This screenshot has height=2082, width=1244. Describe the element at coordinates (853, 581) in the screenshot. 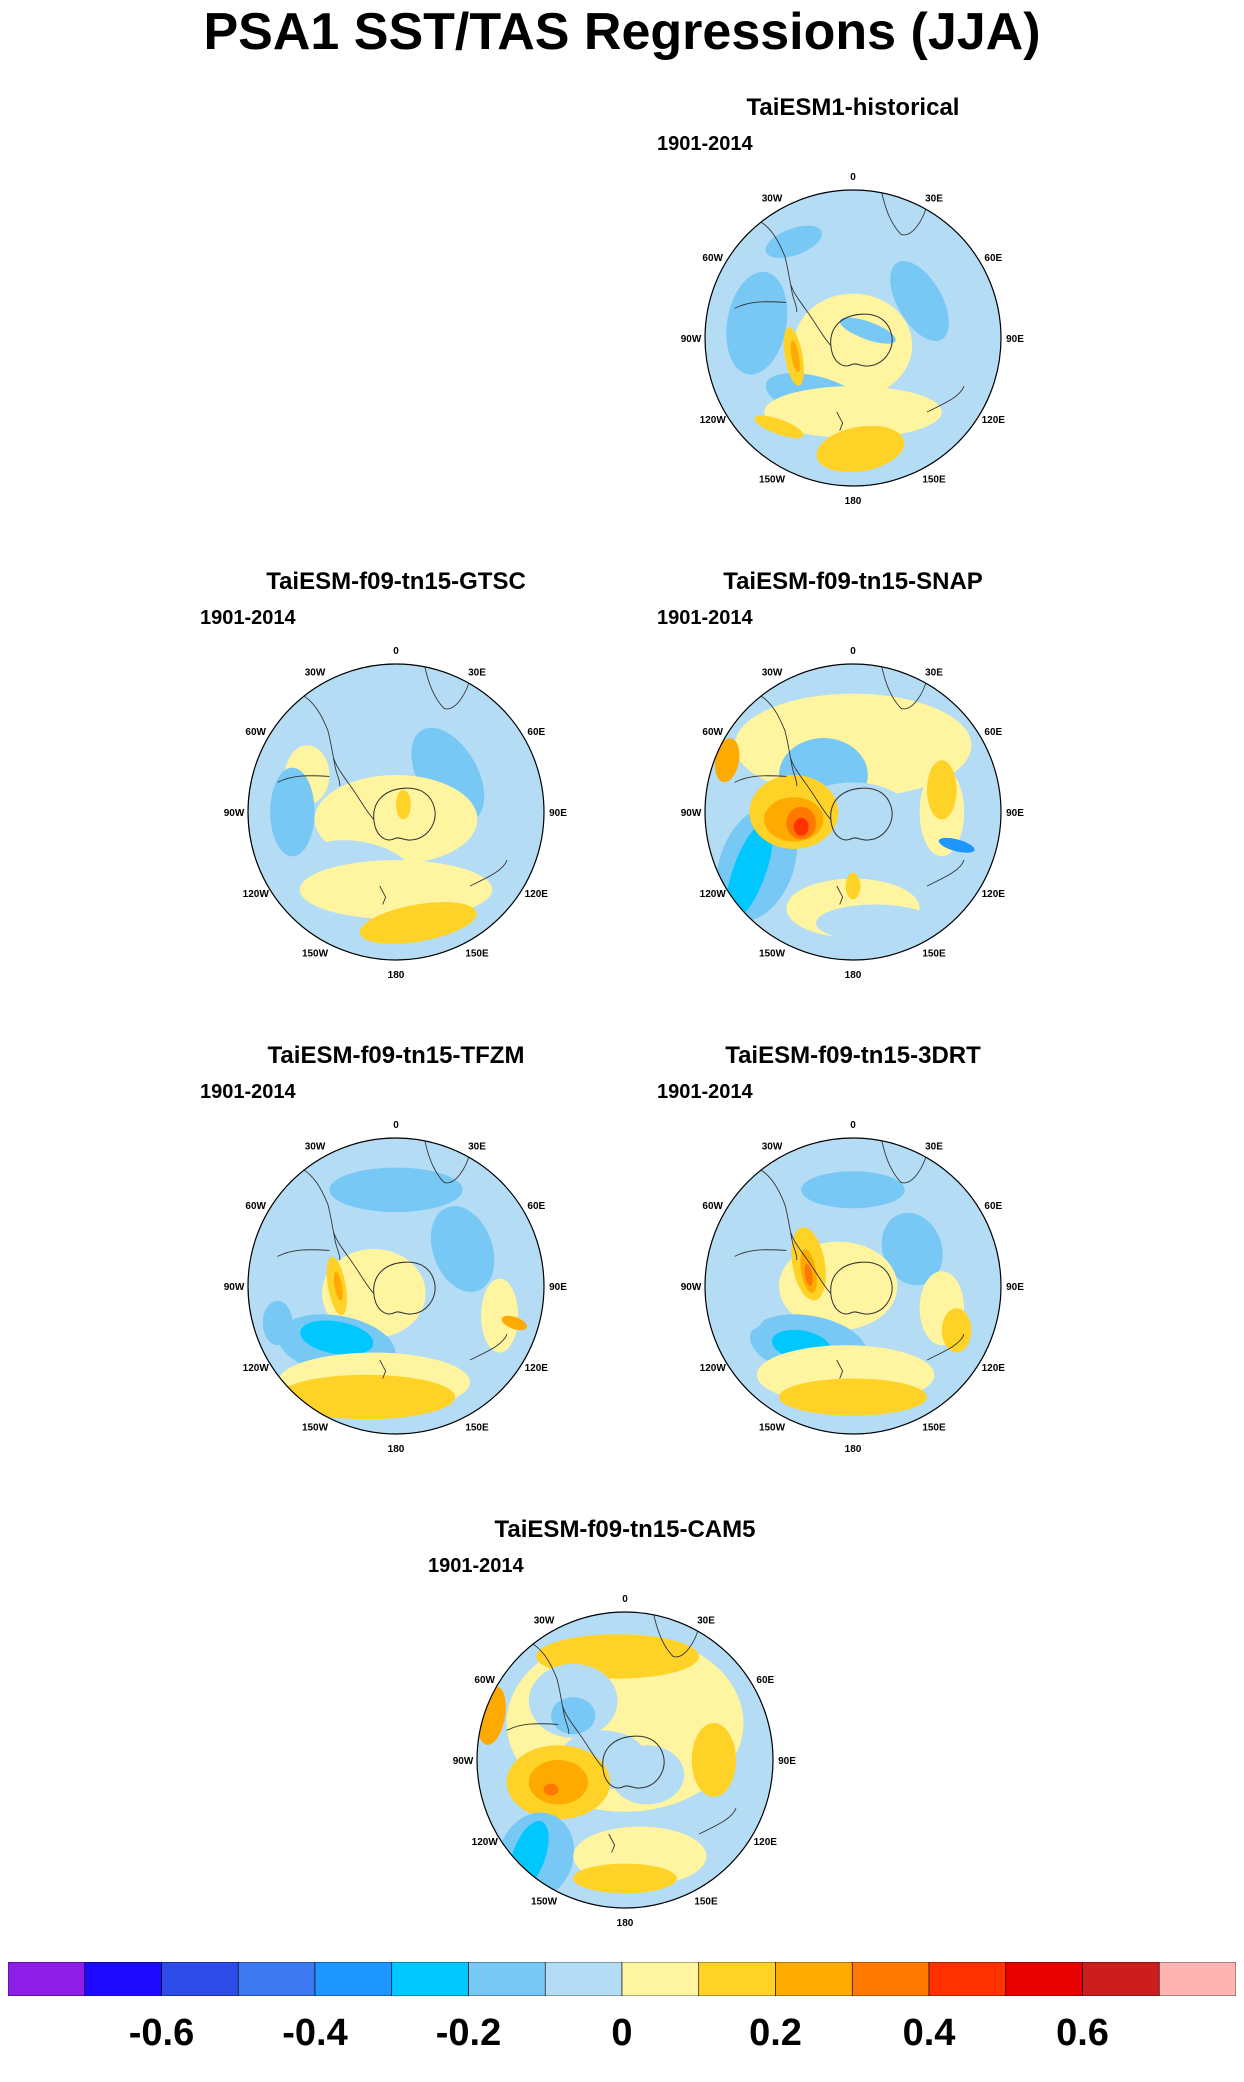

I see `panel-title-p3: TaiESM-f09-tn15-SNAP` at that location.